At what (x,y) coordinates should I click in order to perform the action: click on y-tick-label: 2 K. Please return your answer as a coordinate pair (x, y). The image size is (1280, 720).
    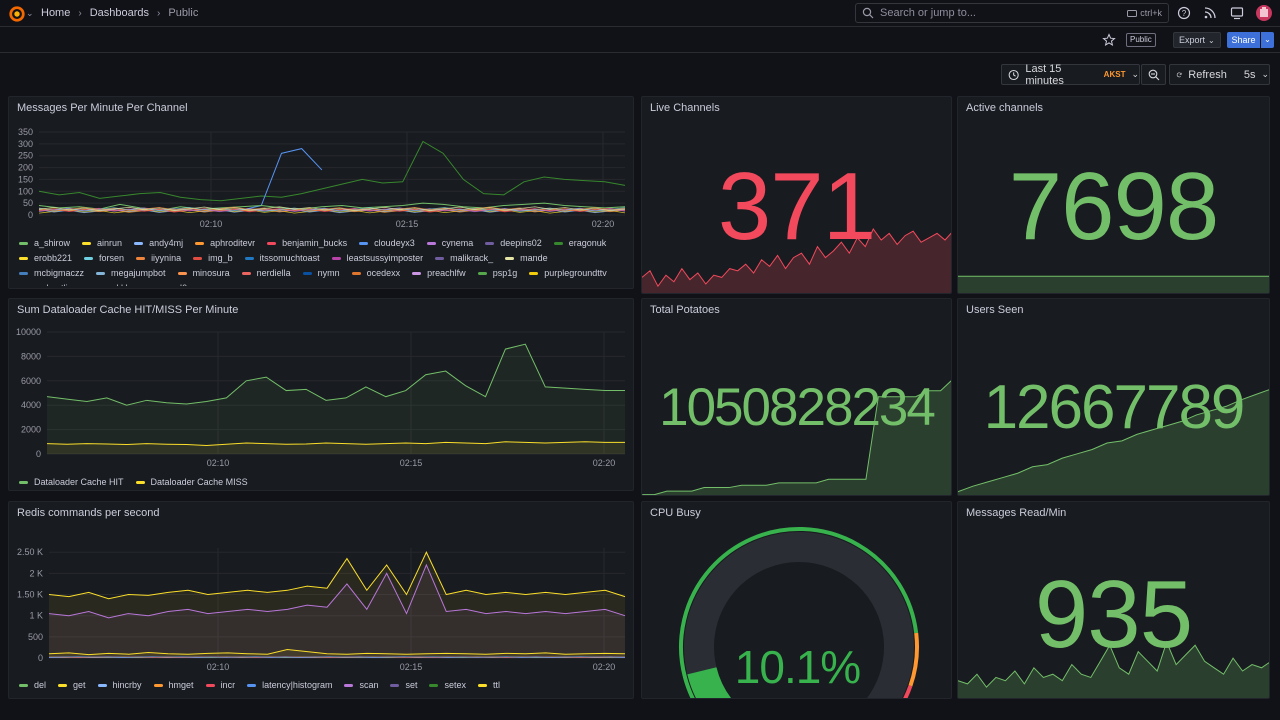
    Looking at the image, I should click on (36, 573).